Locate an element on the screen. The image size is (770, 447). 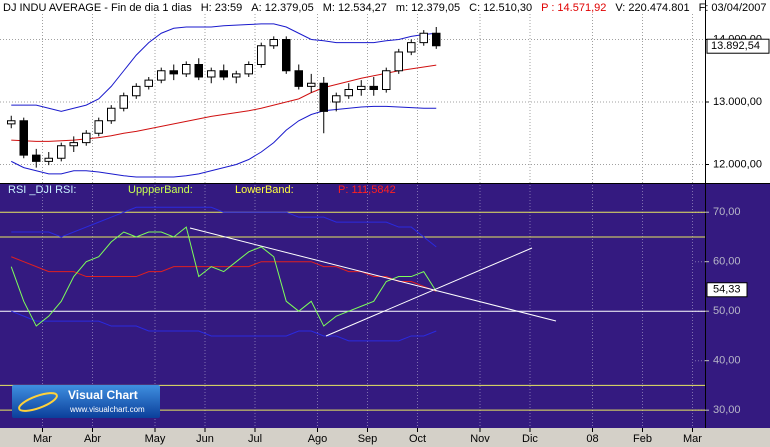
y-tick-label: 13.000,00 is located at coordinates (737, 102).